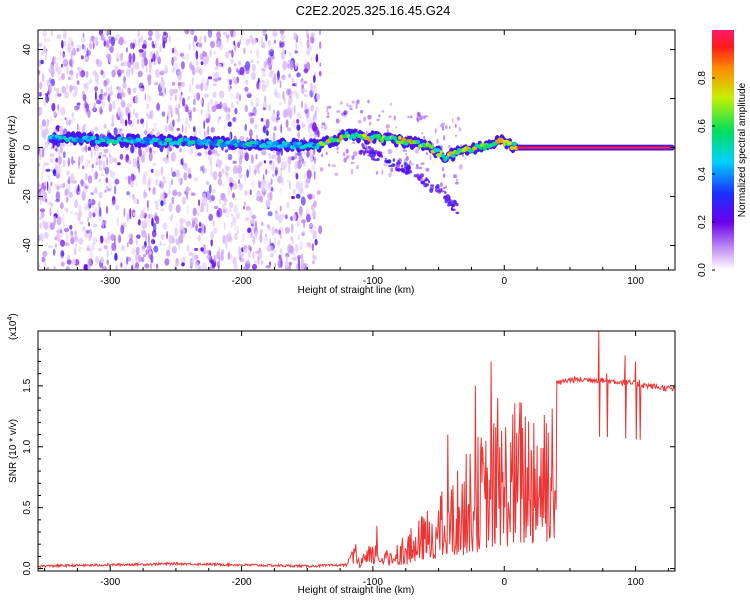  Describe the element at coordinates (702, 270) in the screenshot. I see `colorbar-tick-label: 0.0` at that location.